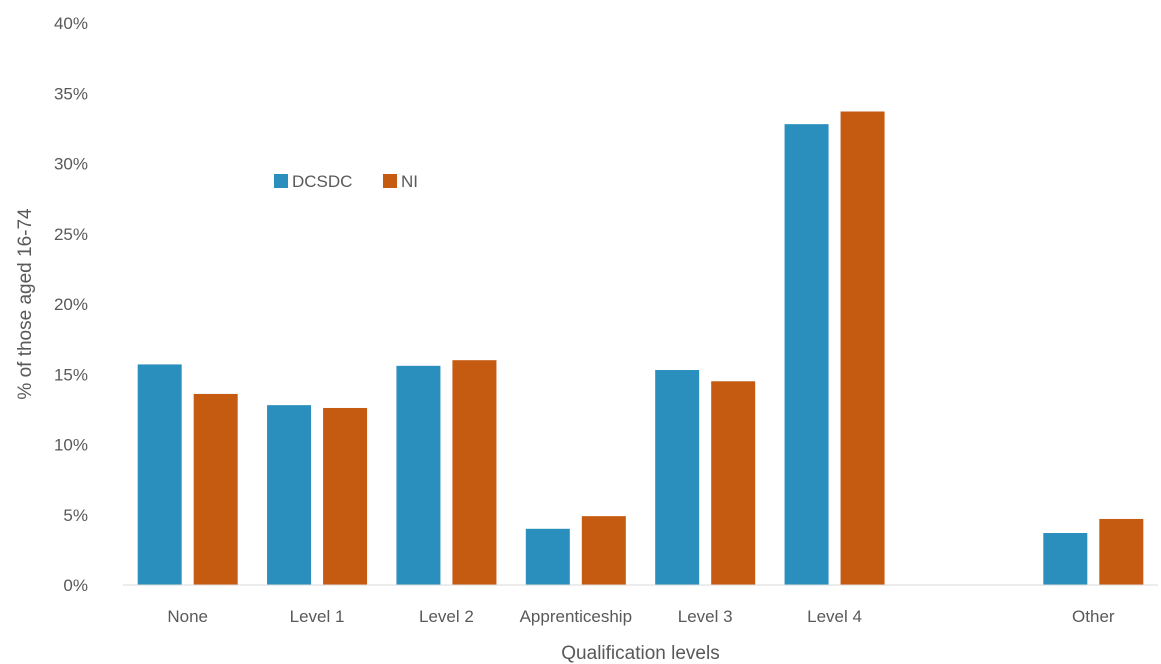 The width and height of the screenshot is (1161, 664). Describe the element at coordinates (215, 489) in the screenshot. I see `bar-ni-none` at that location.